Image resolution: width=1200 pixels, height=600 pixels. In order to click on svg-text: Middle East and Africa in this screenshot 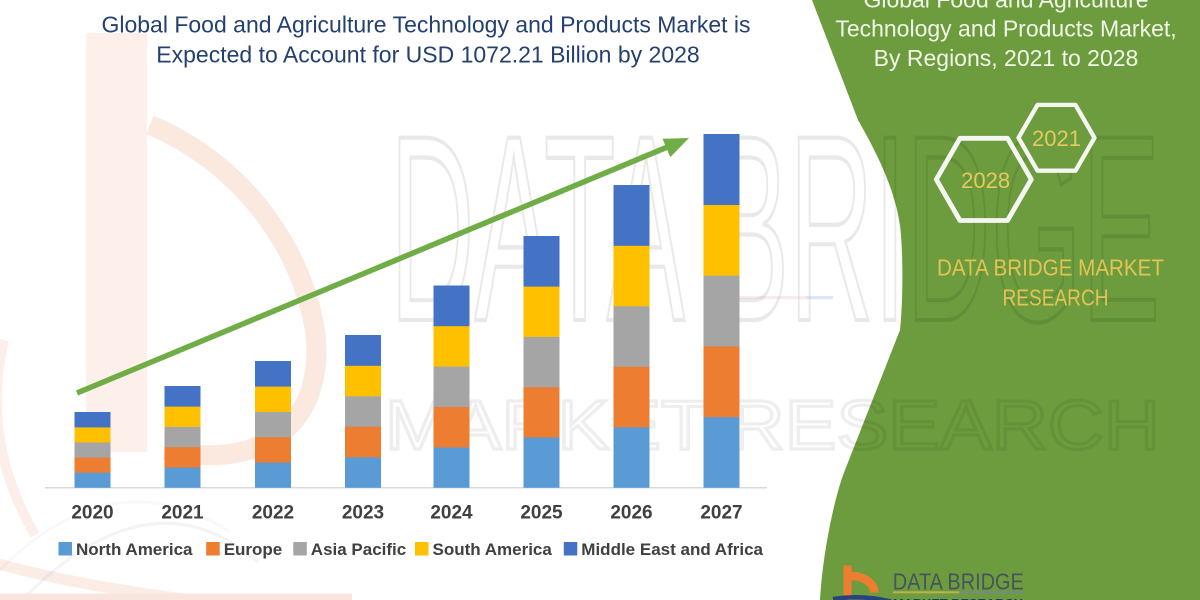, I will do `click(672, 549)`.